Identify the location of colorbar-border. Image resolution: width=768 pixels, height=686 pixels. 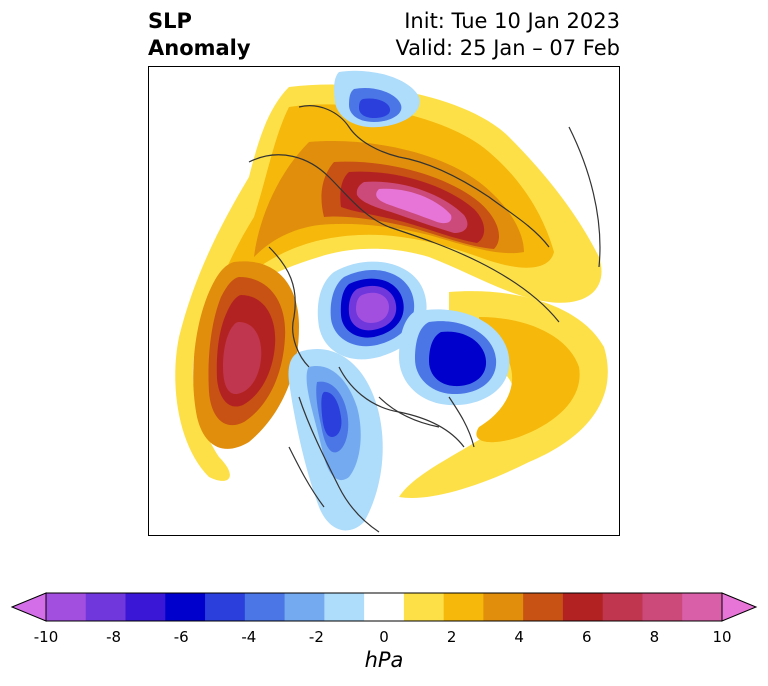
(384, 607).